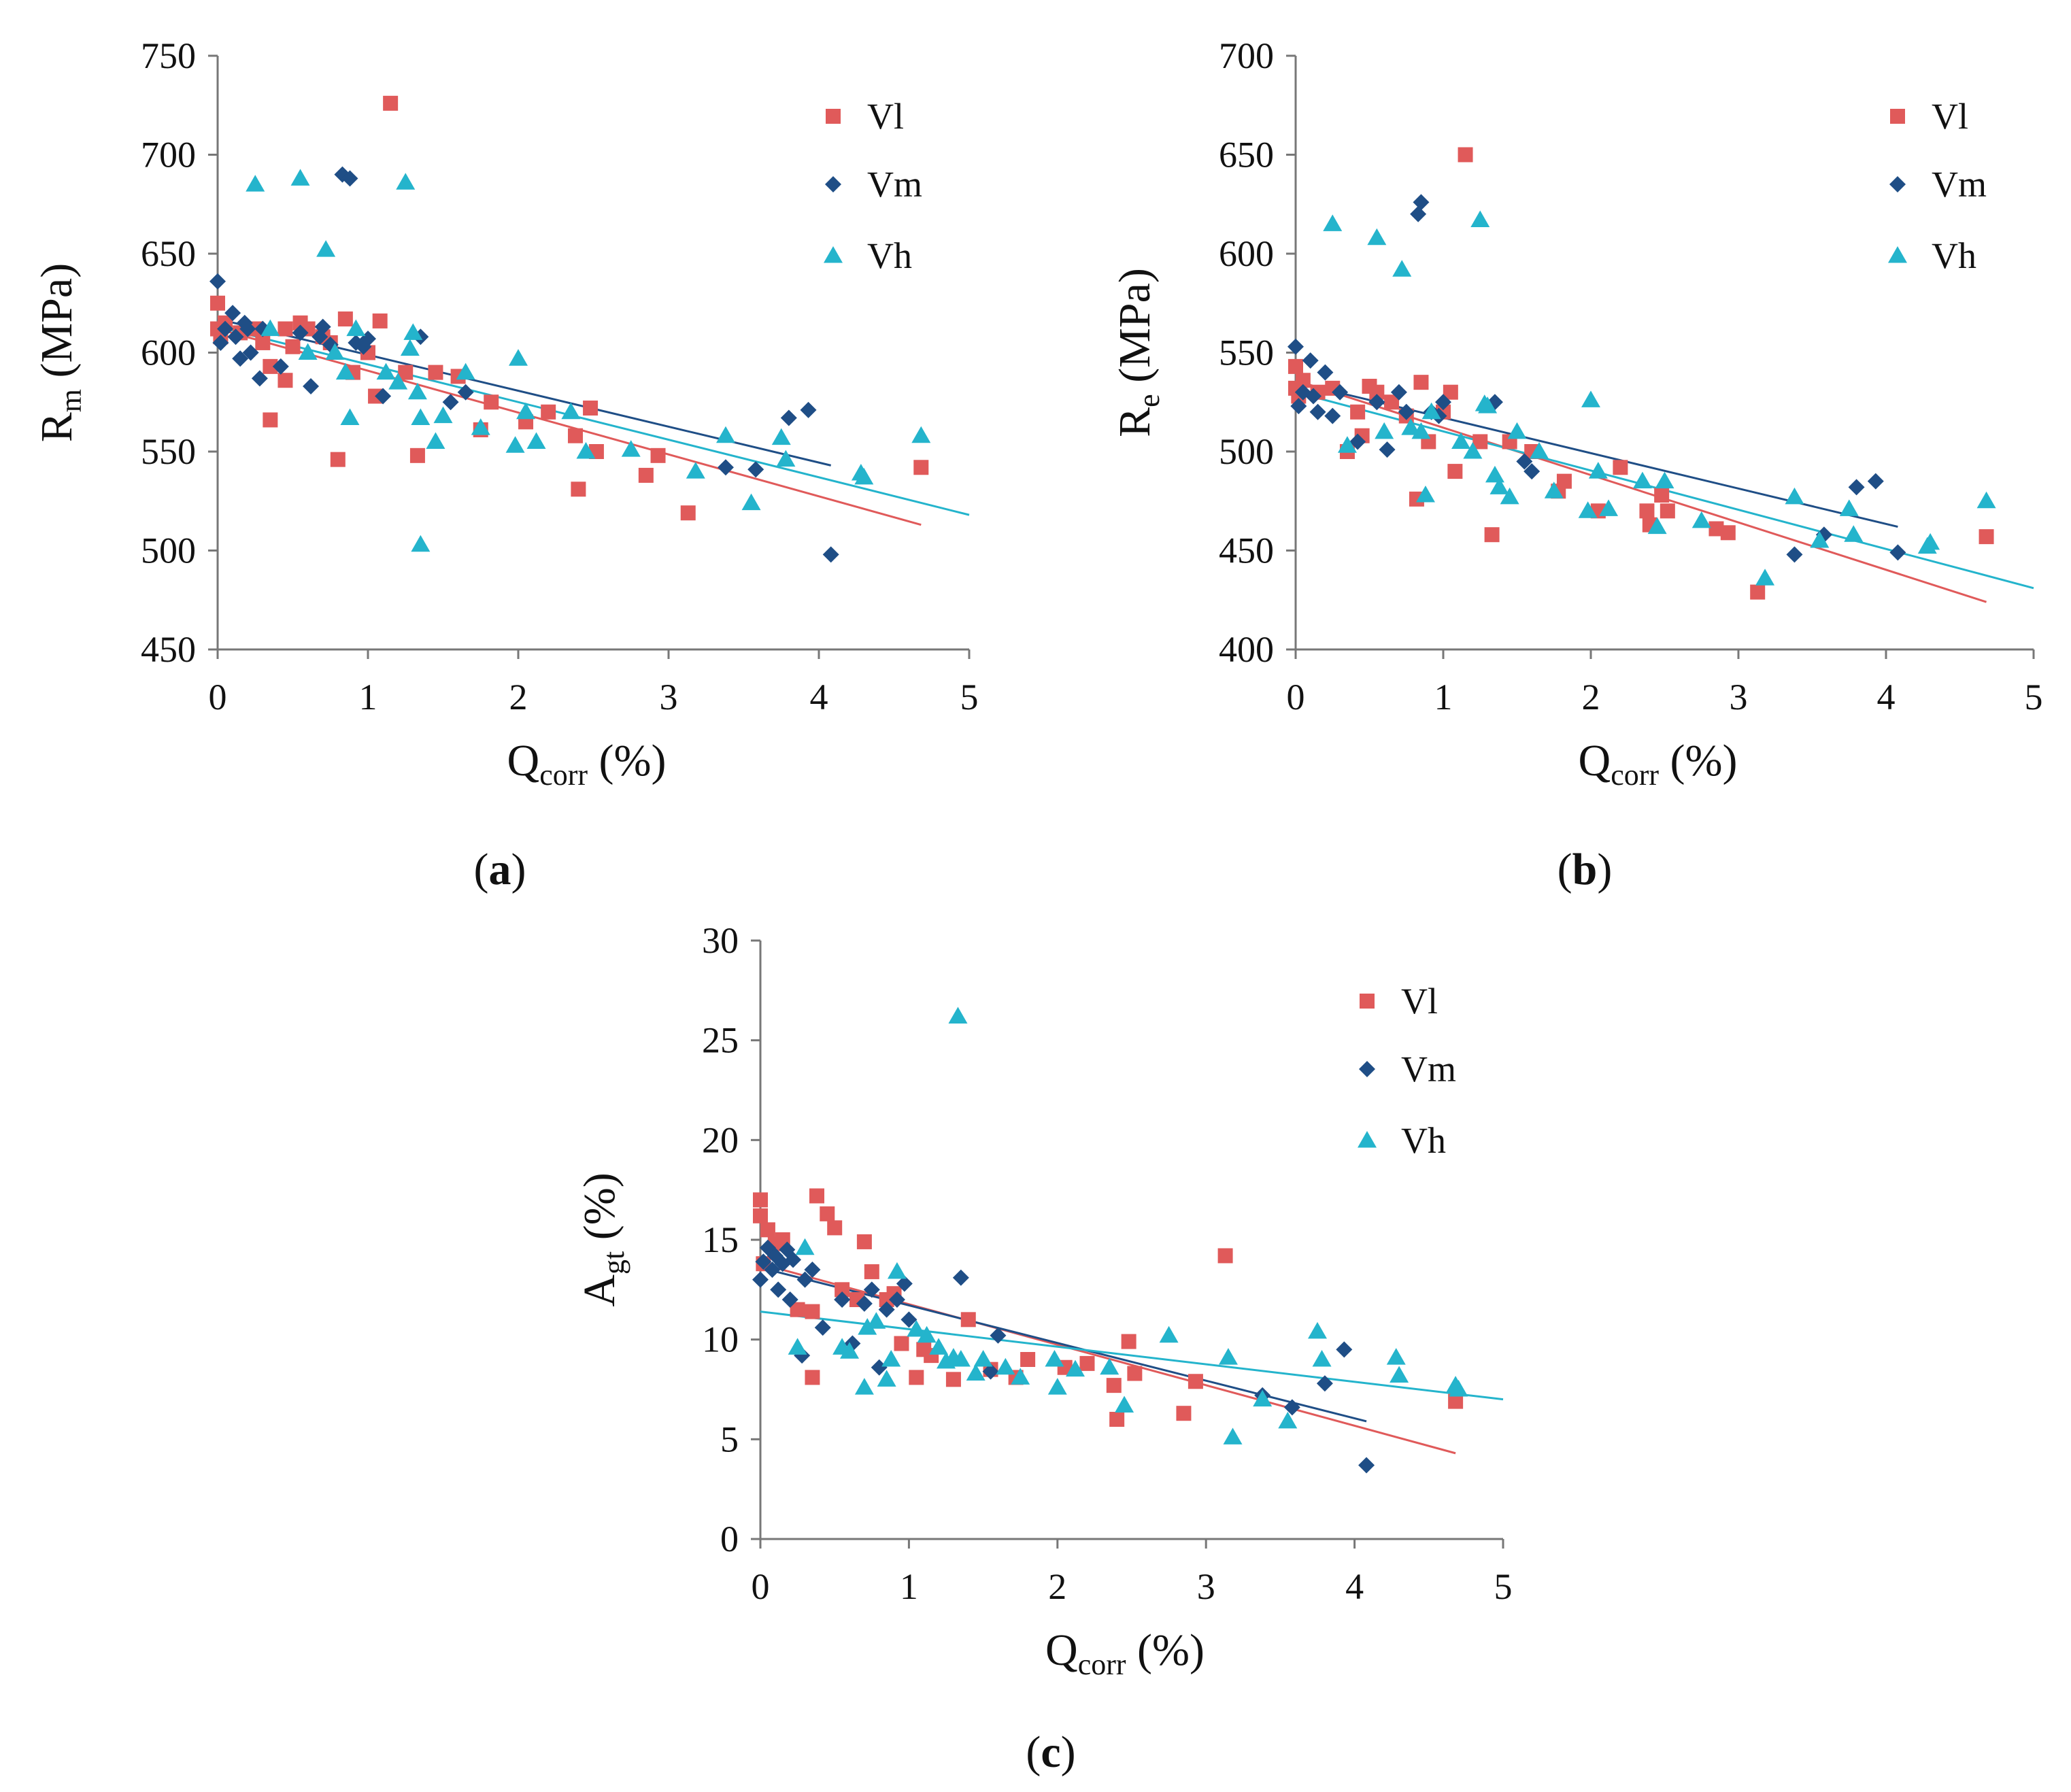 This screenshot has height=1792, width=2071. Describe the element at coordinates (1246, 550) in the screenshot. I see `y-tick-label: 450` at that location.